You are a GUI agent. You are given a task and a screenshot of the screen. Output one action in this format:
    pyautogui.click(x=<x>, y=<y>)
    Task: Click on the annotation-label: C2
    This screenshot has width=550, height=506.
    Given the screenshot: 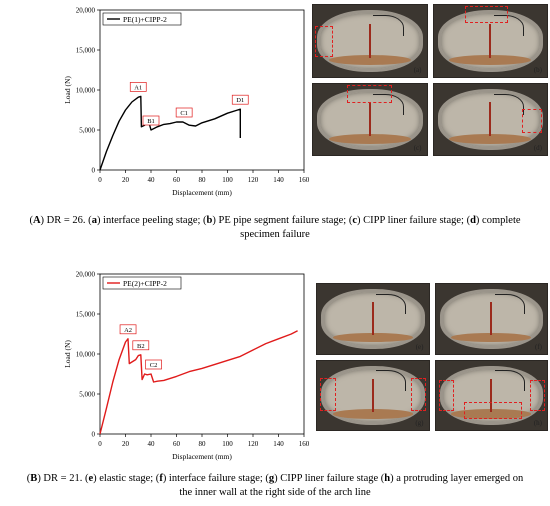 What is the action you would take?
    pyautogui.click(x=154, y=365)
    